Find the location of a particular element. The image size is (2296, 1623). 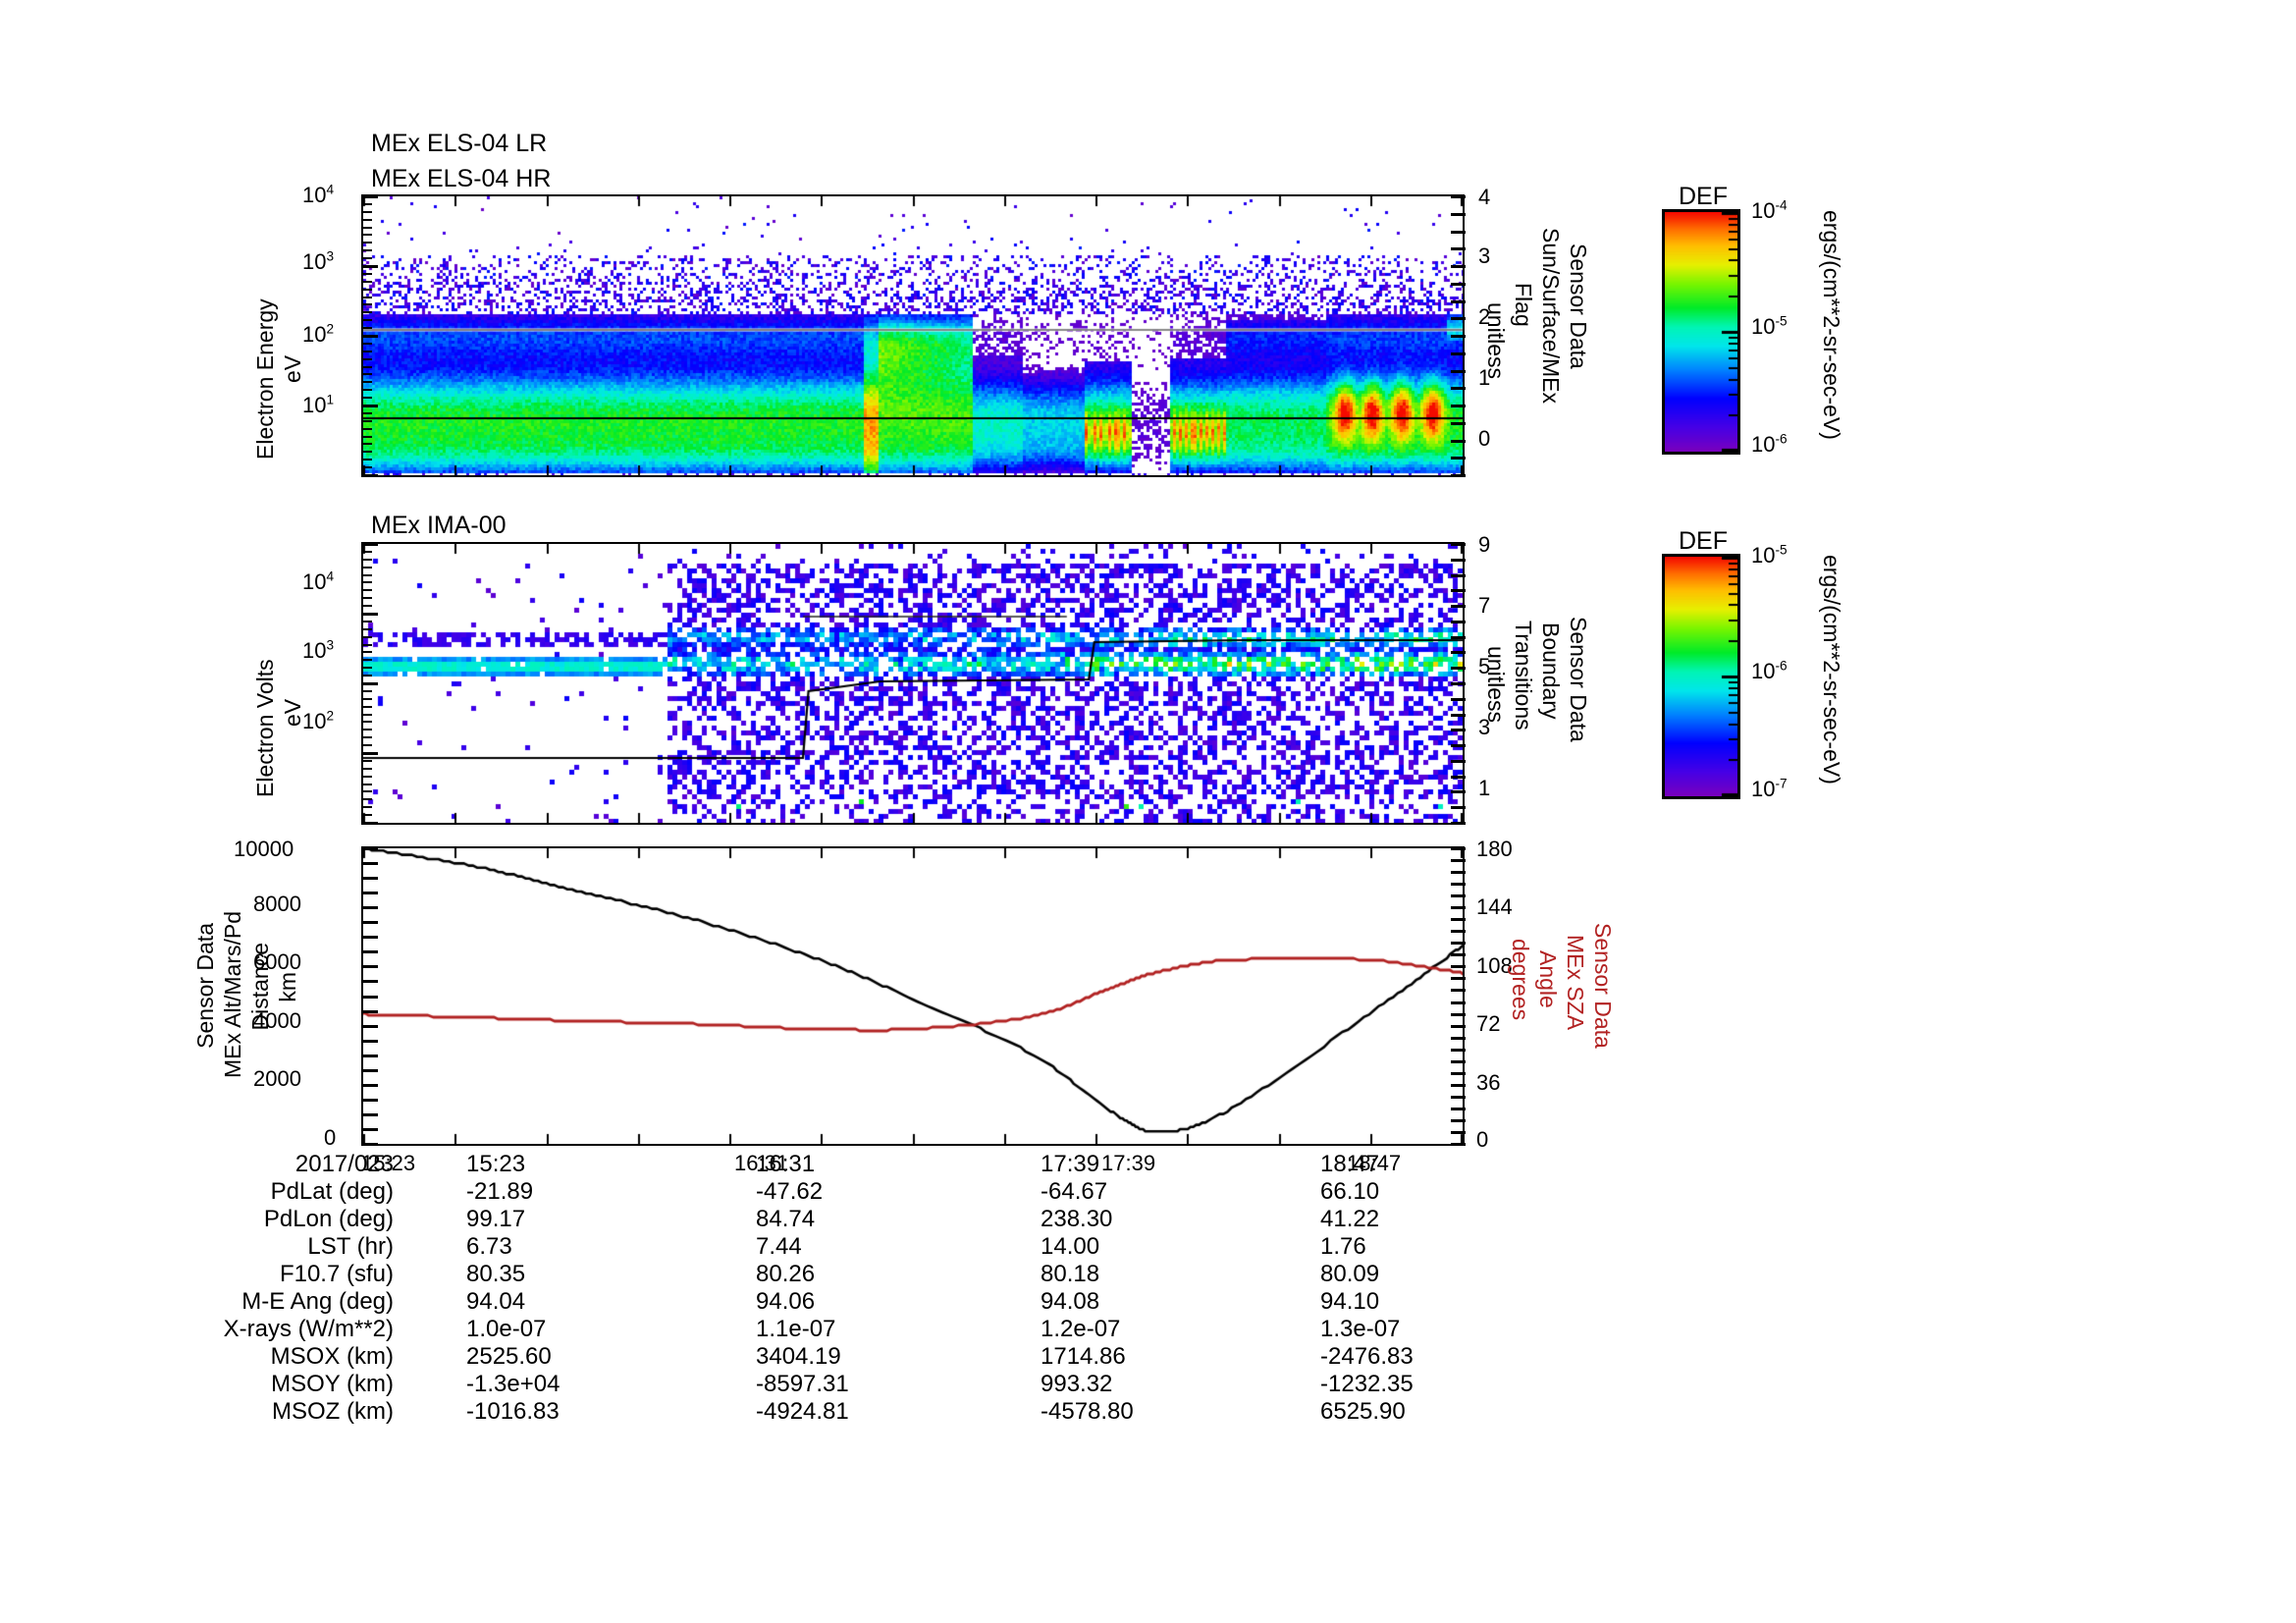

panel2-right-label-2: Boundary is located at coordinates (1551, 671).